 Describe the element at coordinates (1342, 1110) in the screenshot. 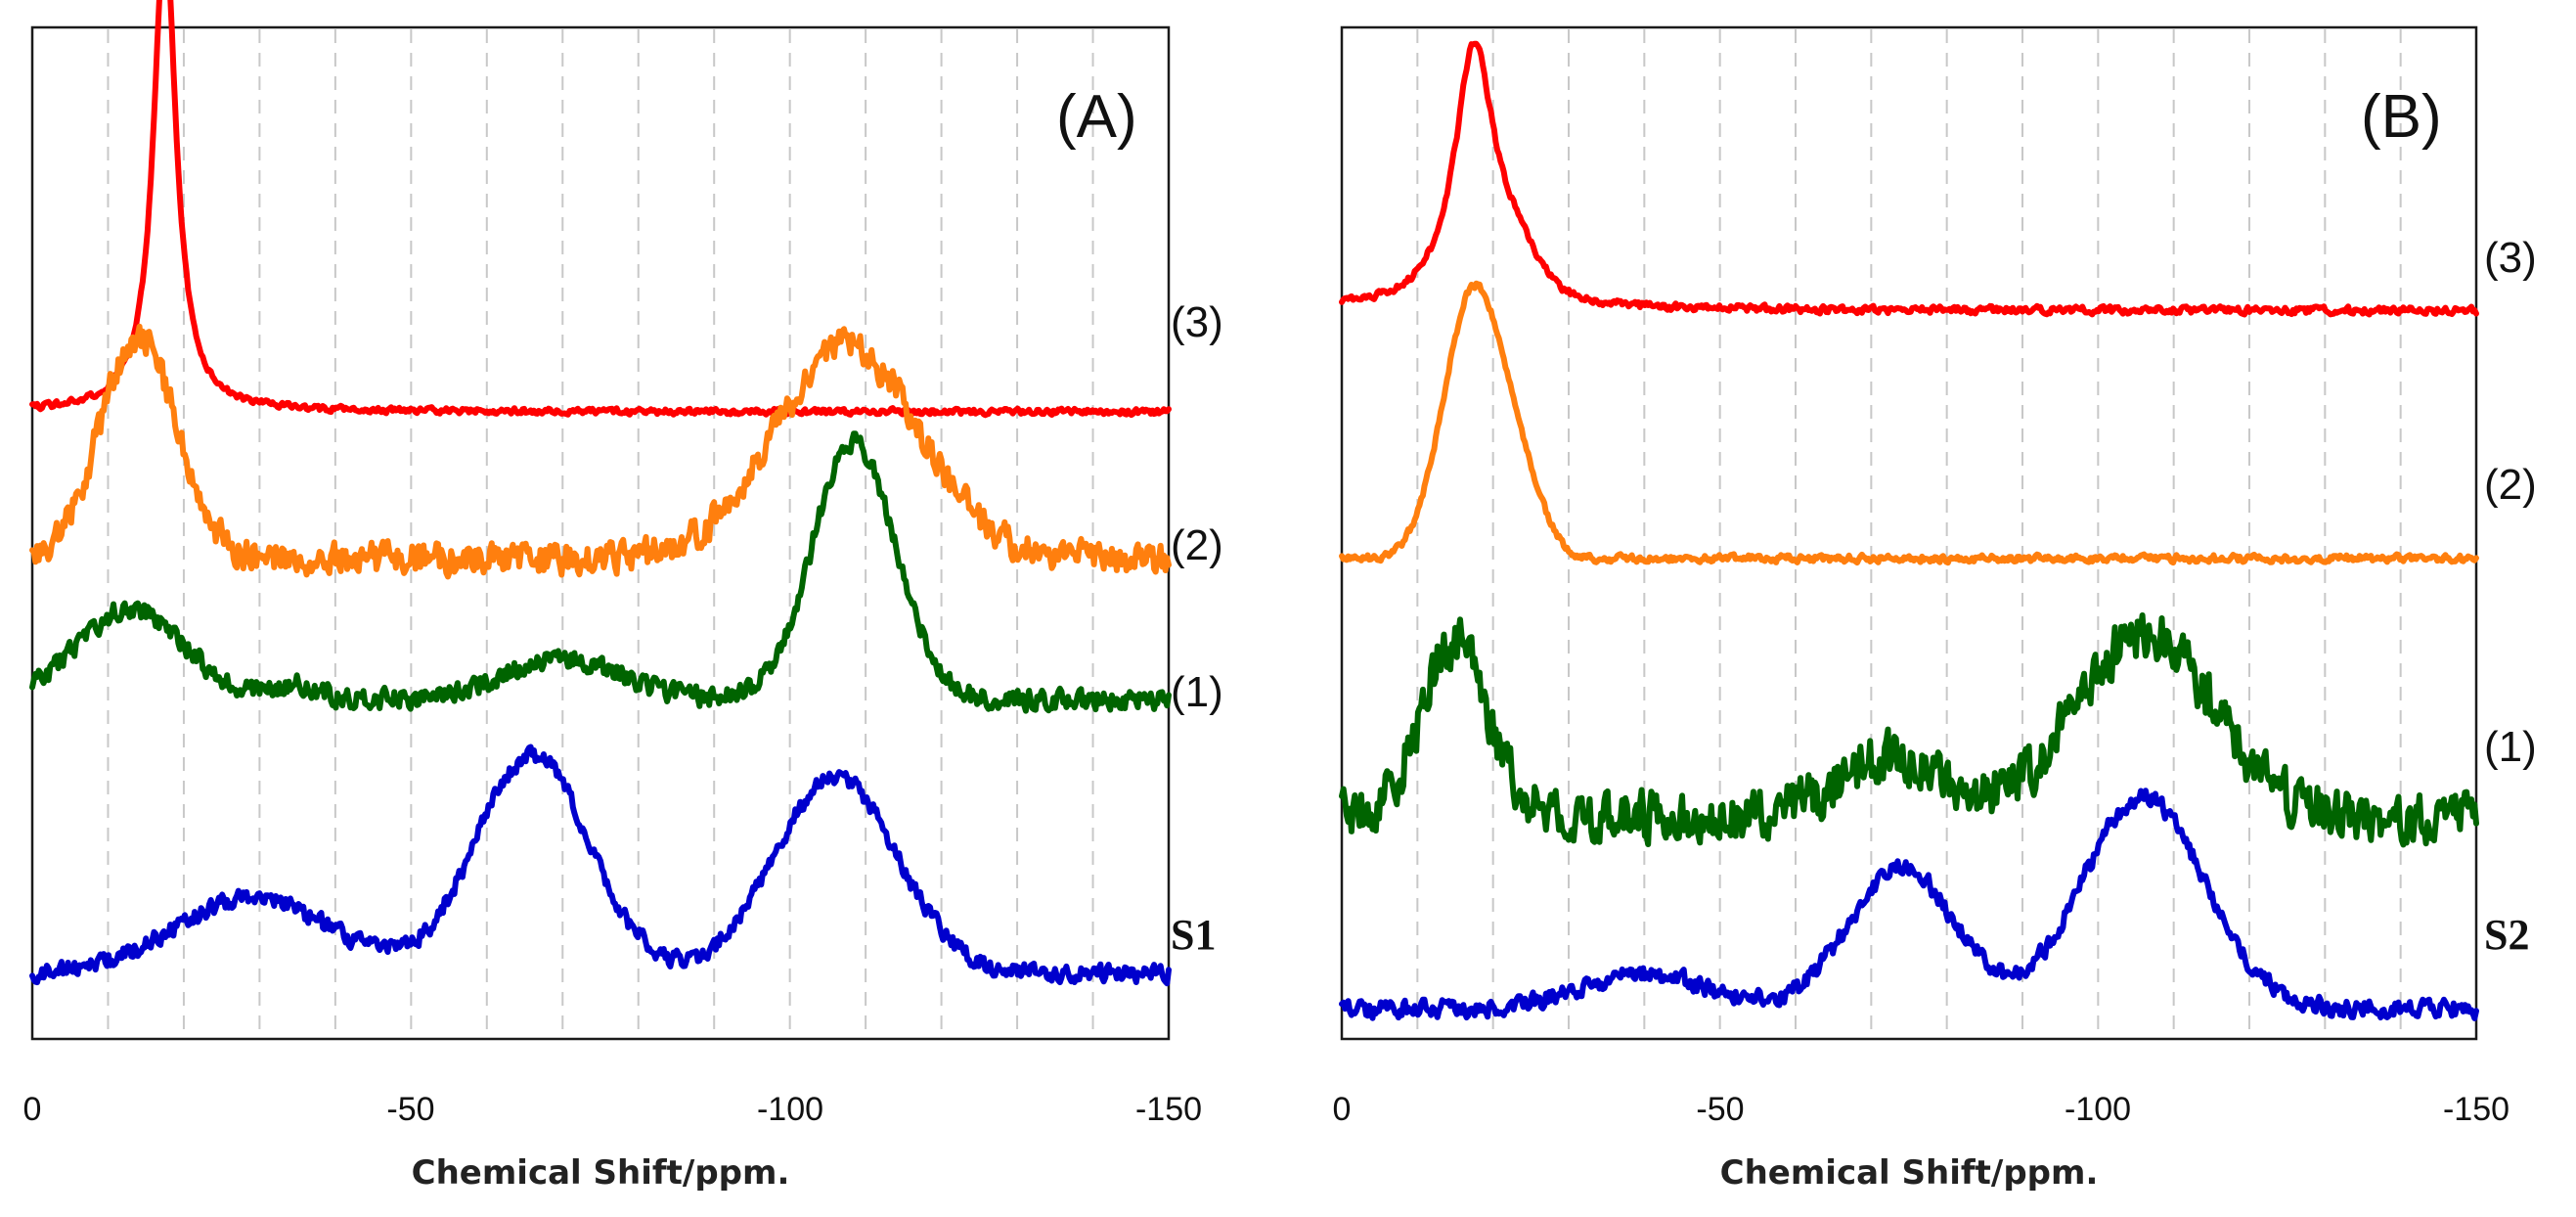

I see `panel-b-tick-0: 0` at that location.